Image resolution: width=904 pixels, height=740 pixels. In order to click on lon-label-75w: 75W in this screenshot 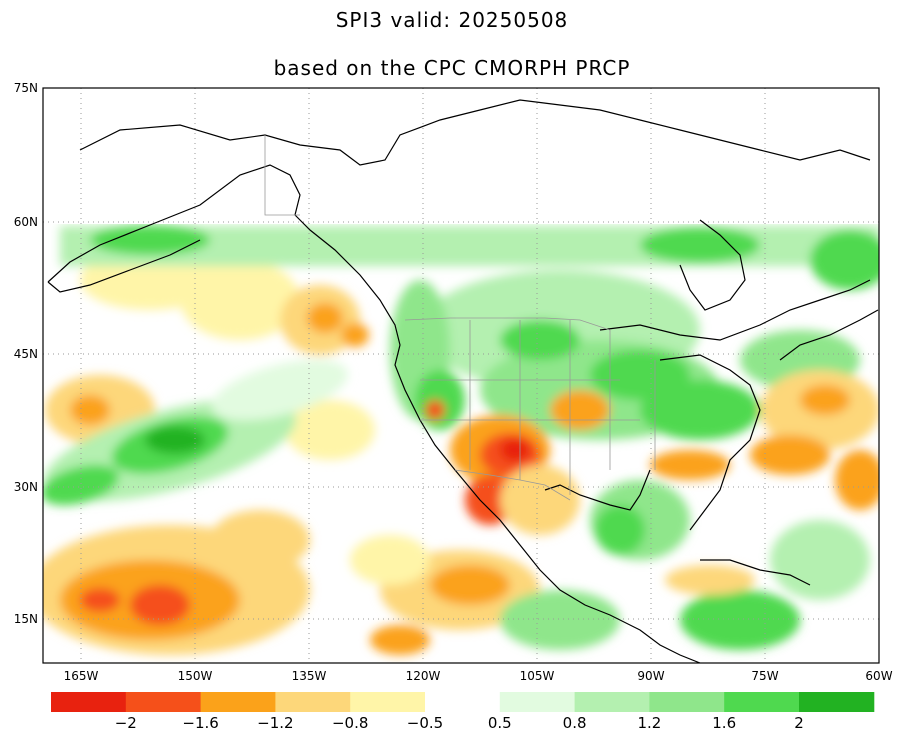, I will do `click(764, 676)`.